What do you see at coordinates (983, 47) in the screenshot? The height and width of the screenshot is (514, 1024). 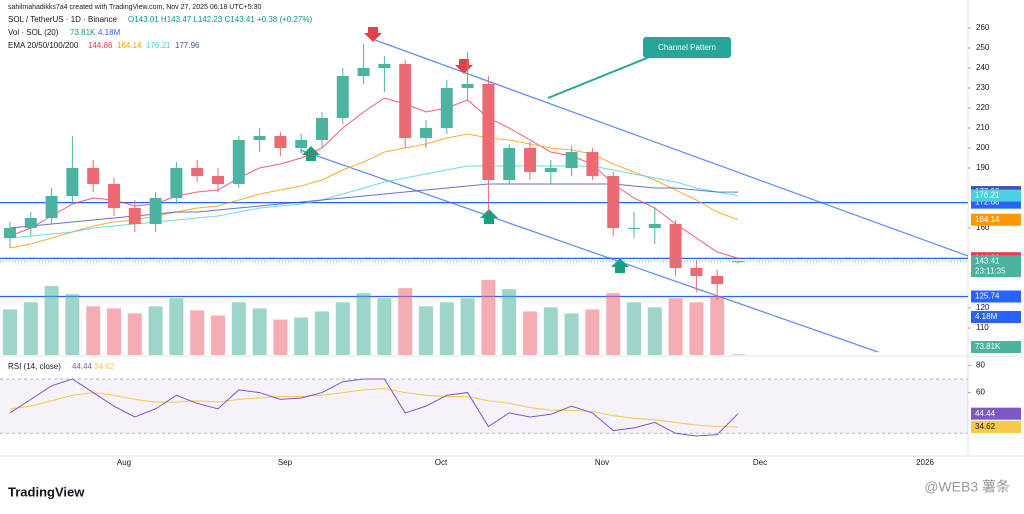 I see `y-tick-label: 250` at bounding box center [983, 47].